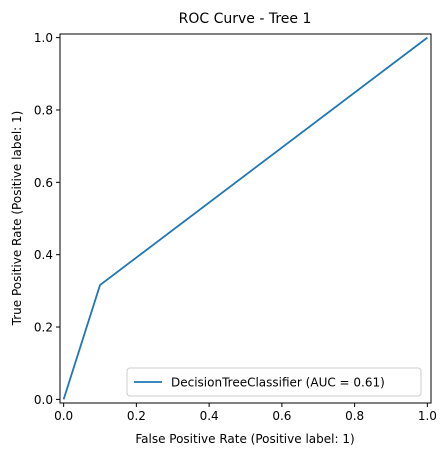  Describe the element at coordinates (43, 38) in the screenshot. I see `y-tick-label: 1.0` at that location.